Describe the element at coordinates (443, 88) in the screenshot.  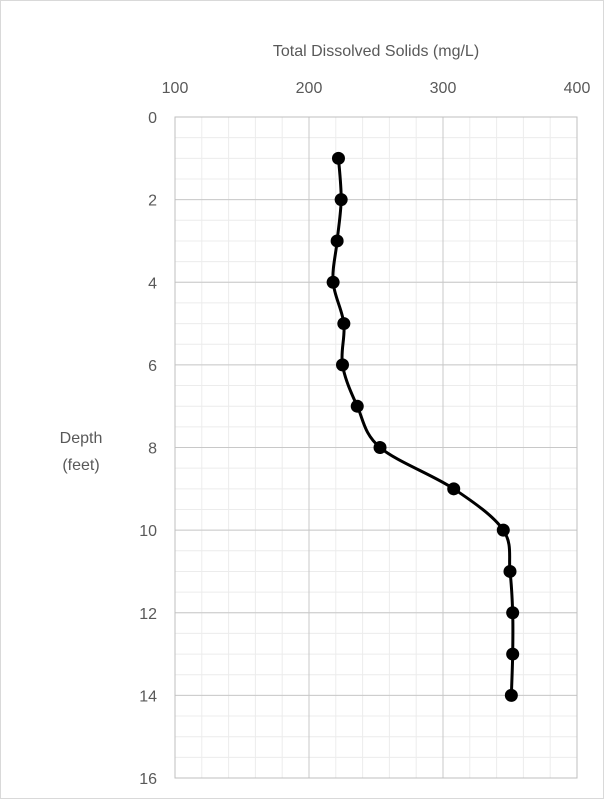
I see `x-tick-label: 300` at that location.